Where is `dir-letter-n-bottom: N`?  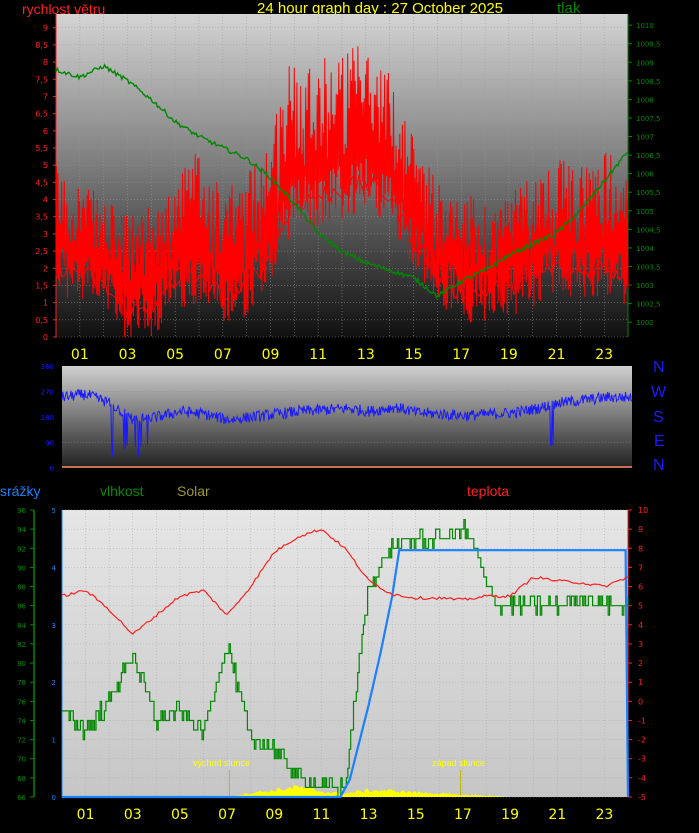 dir-letter-n-bottom: N is located at coordinates (659, 465).